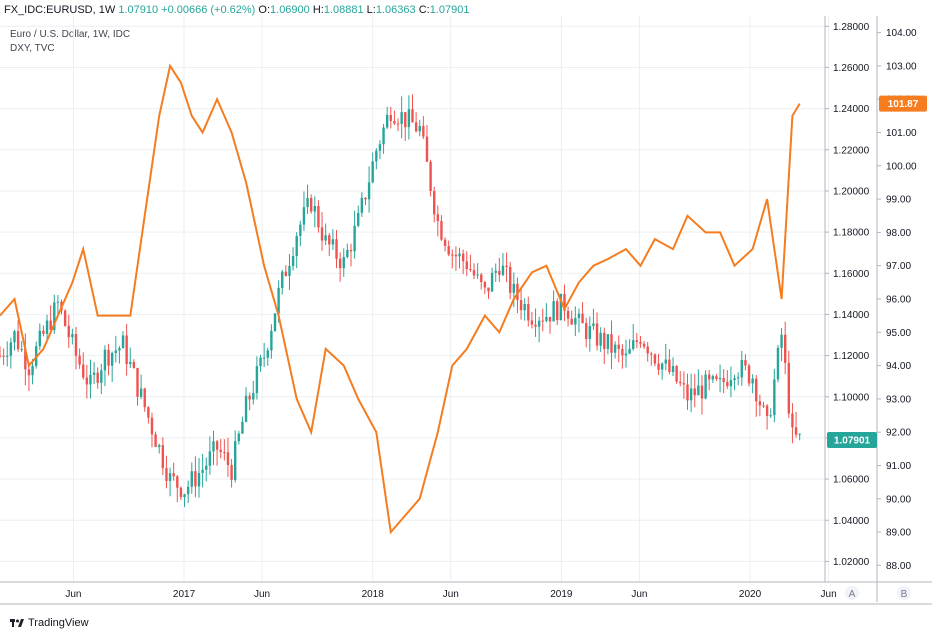 This screenshot has width=932, height=635. Describe the element at coordinates (851, 315) in the screenshot. I see `eurusd-tick-label: 1.14000` at that location.